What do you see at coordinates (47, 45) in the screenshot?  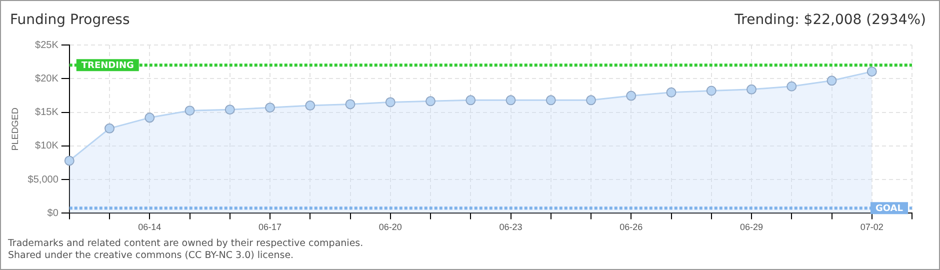 I see `y-tick-label: $25K` at bounding box center [47, 45].